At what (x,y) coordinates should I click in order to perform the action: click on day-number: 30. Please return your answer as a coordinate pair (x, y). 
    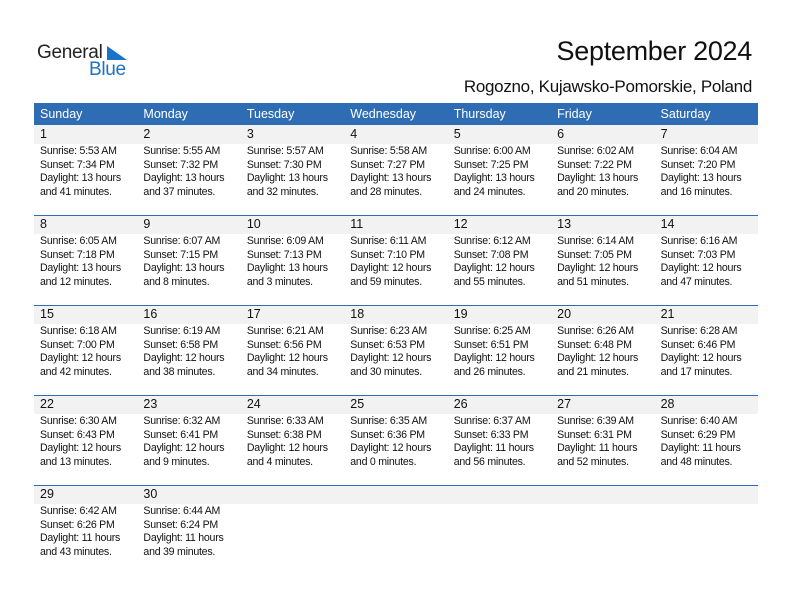
    Looking at the image, I should click on (150, 494).